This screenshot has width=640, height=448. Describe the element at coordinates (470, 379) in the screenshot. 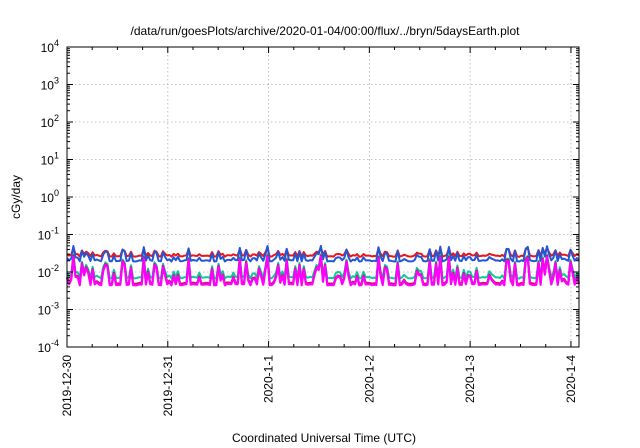

I see `x-tick-label: 2020-1-3` at that location.